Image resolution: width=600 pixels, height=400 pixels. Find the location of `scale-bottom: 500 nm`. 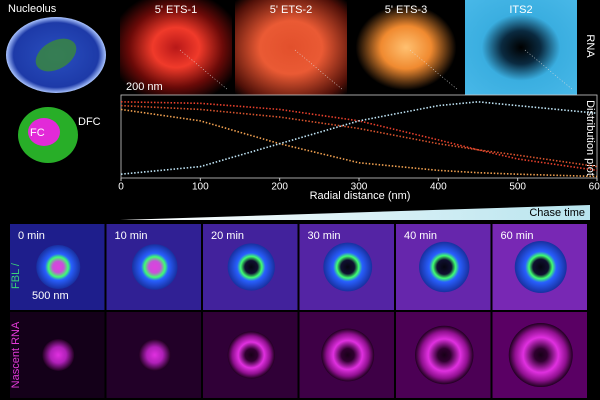

scale-bottom: 500 nm is located at coordinates (50, 296).